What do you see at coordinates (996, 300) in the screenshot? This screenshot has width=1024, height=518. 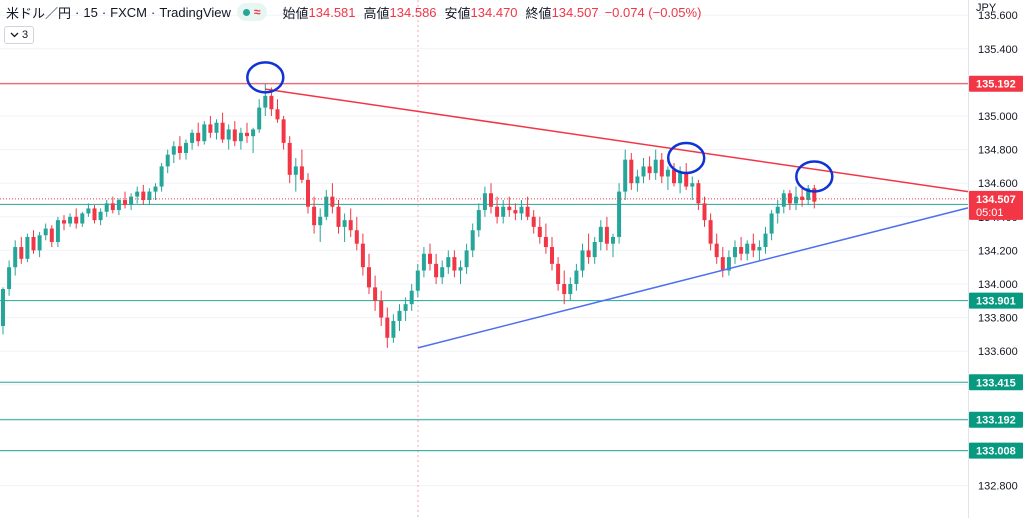 I see `price-level-tag: 133.901` at bounding box center [996, 300].